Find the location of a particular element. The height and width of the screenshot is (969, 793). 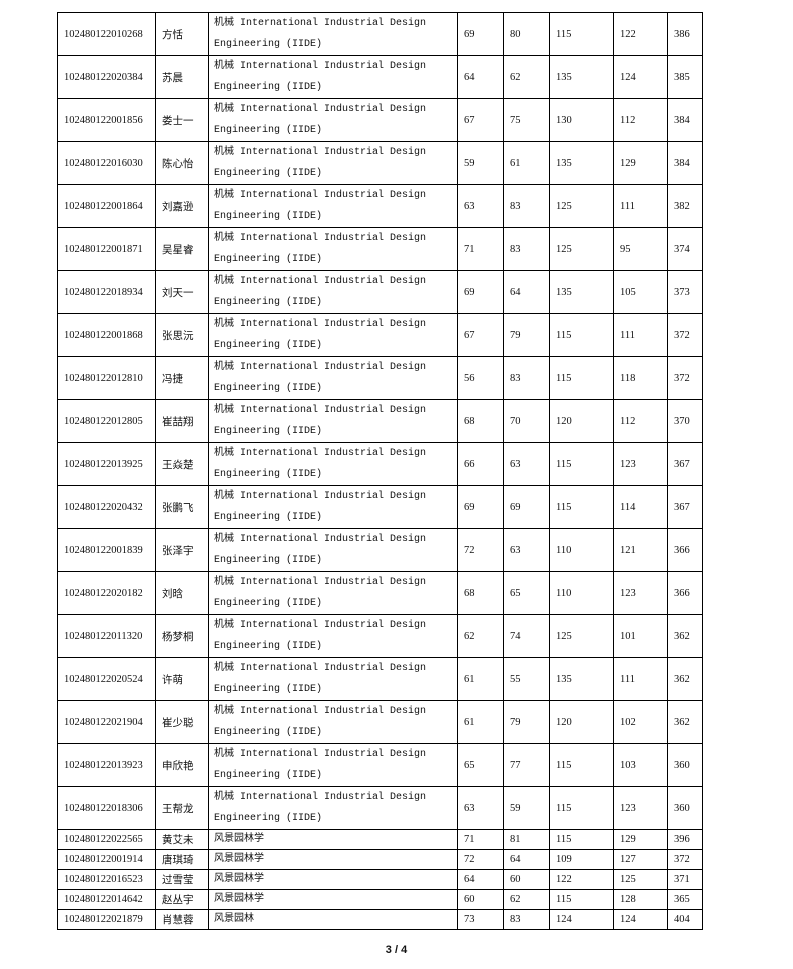

score-1-cell: 66 is located at coordinates (480, 464).